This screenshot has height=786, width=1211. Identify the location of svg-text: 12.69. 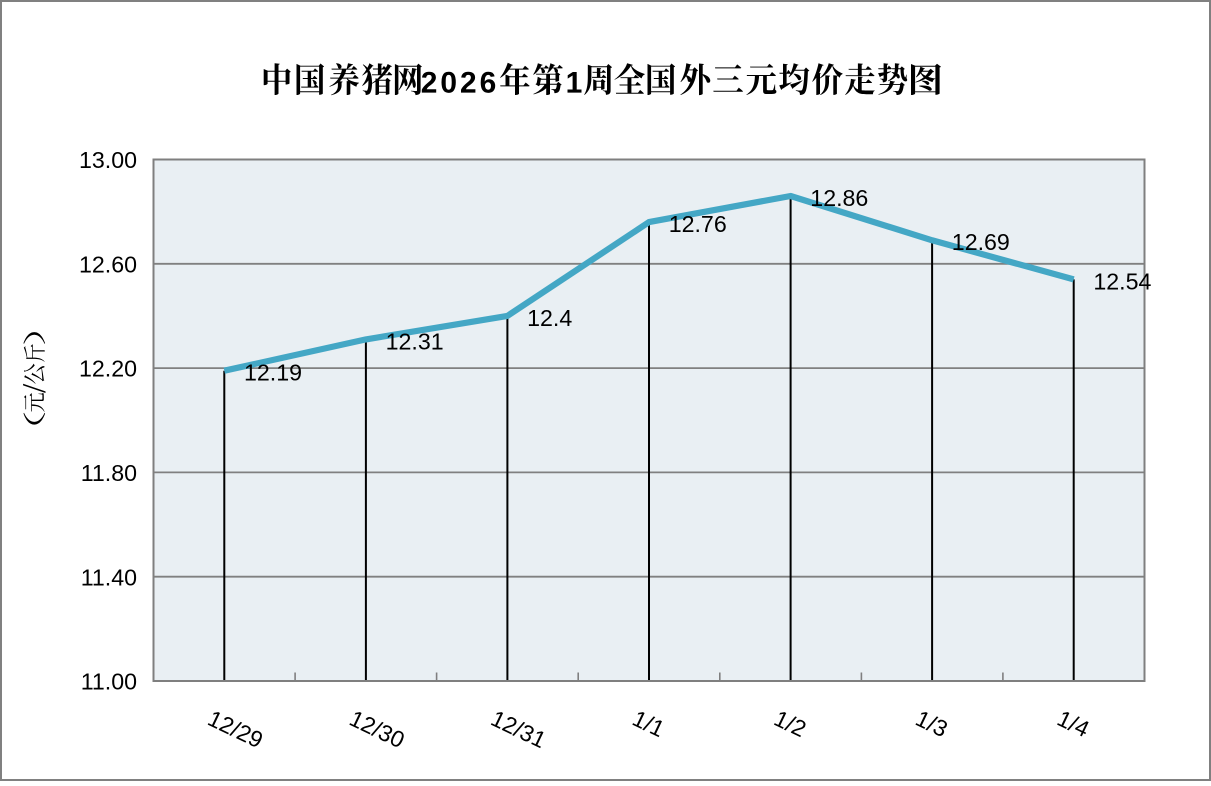
(981, 242).